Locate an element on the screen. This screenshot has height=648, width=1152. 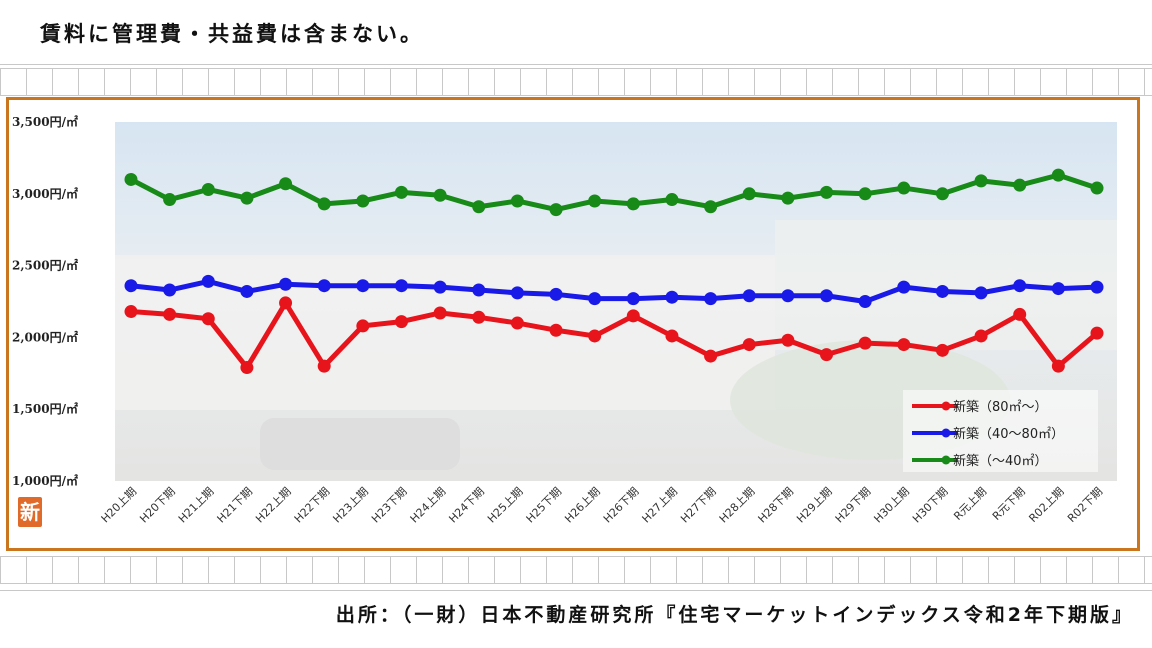
x-tick-label: H29下期 is located at coordinates (853, 505).